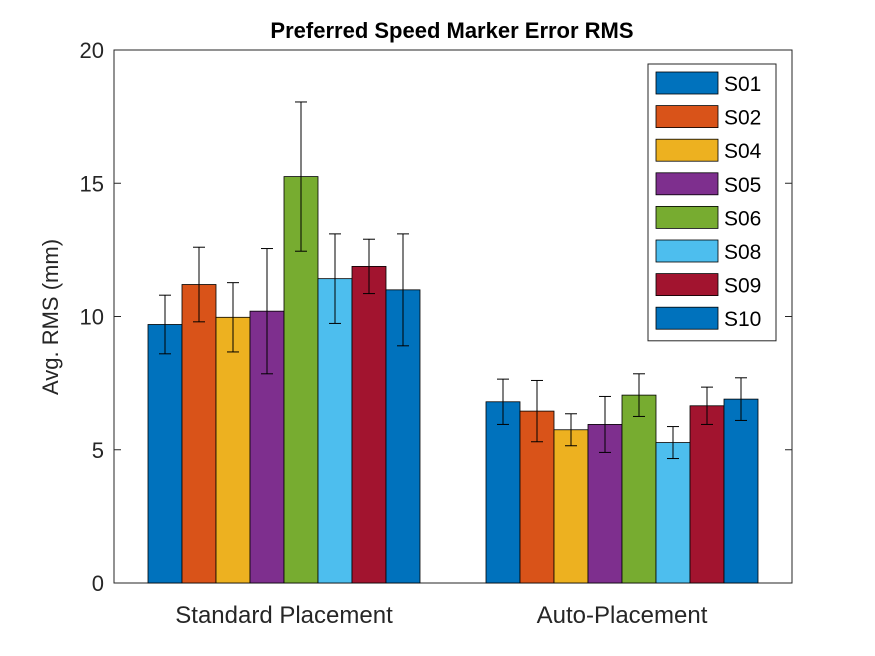 The image size is (875, 656). What do you see at coordinates (743, 151) in the screenshot?
I see `legend-label-s04: S04` at bounding box center [743, 151].